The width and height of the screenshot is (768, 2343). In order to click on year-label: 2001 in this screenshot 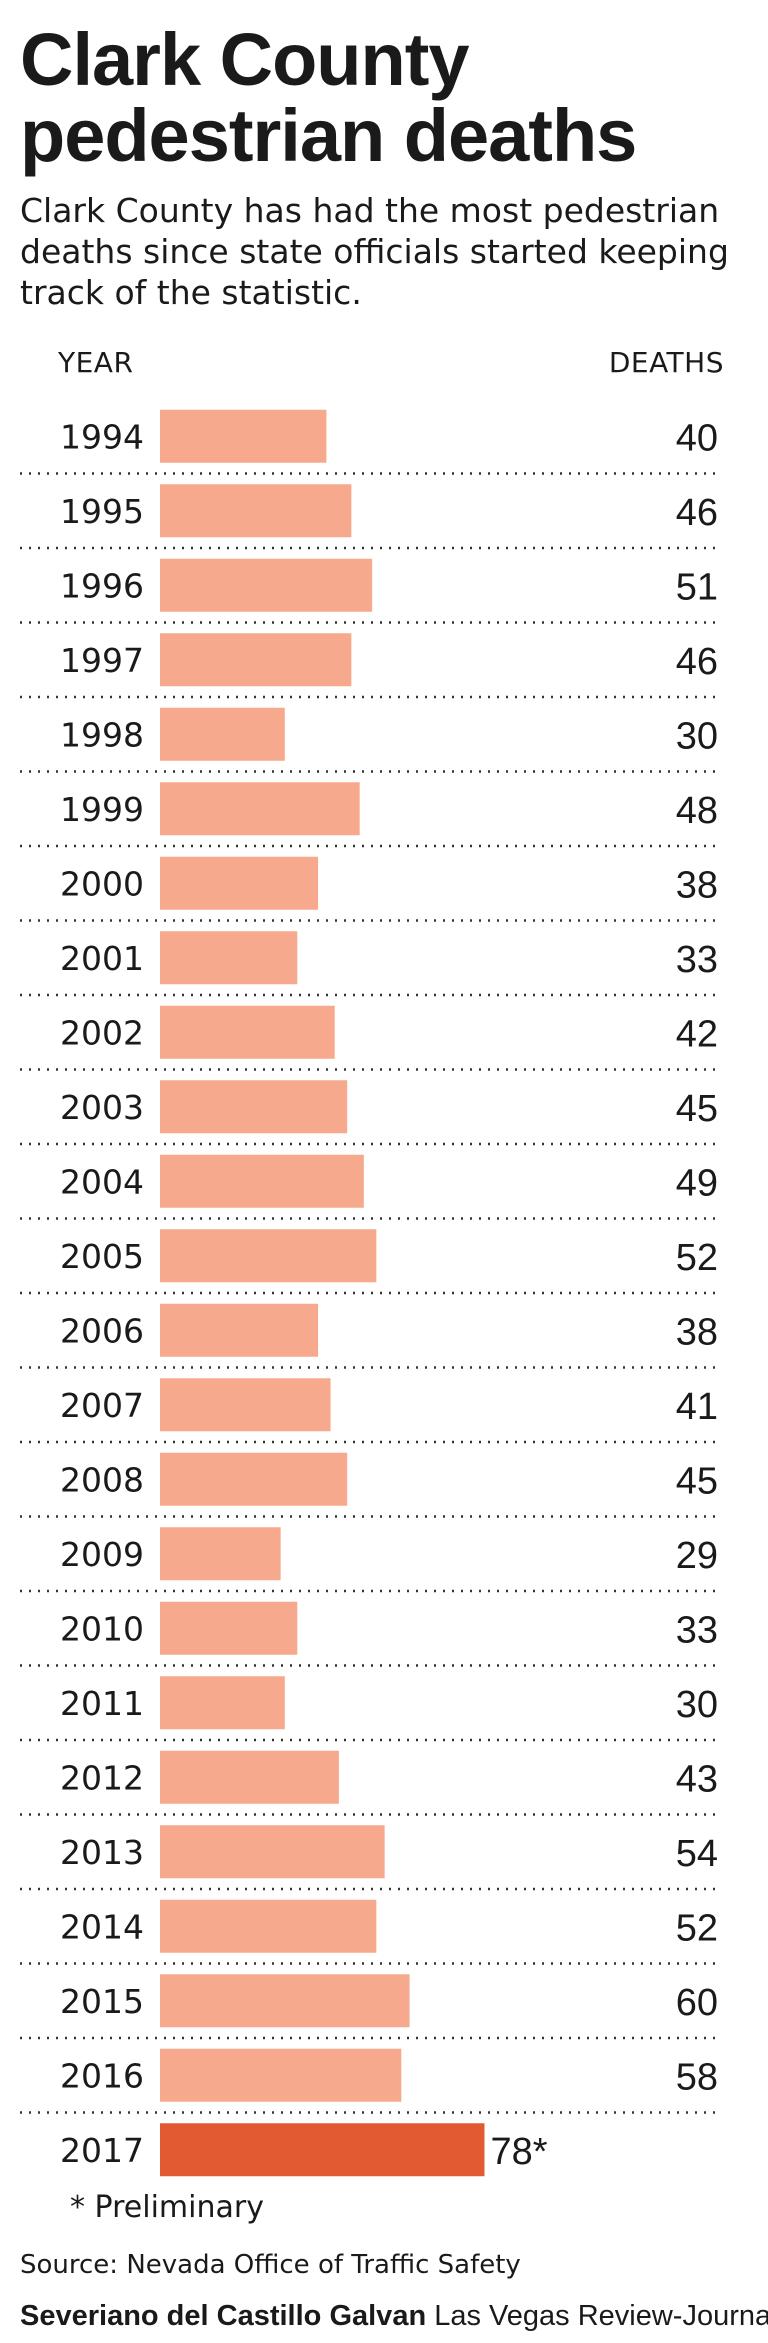, I will do `click(102, 958)`.